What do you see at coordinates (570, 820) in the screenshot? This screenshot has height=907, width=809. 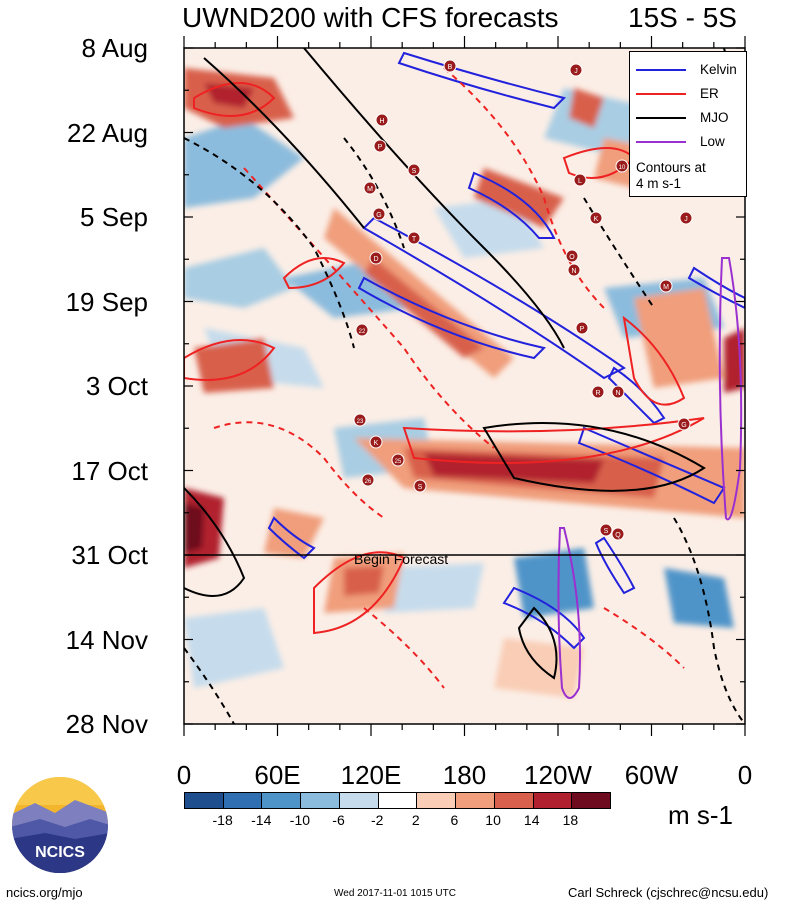 I see `colorbar-tick-label: 18` at bounding box center [570, 820].